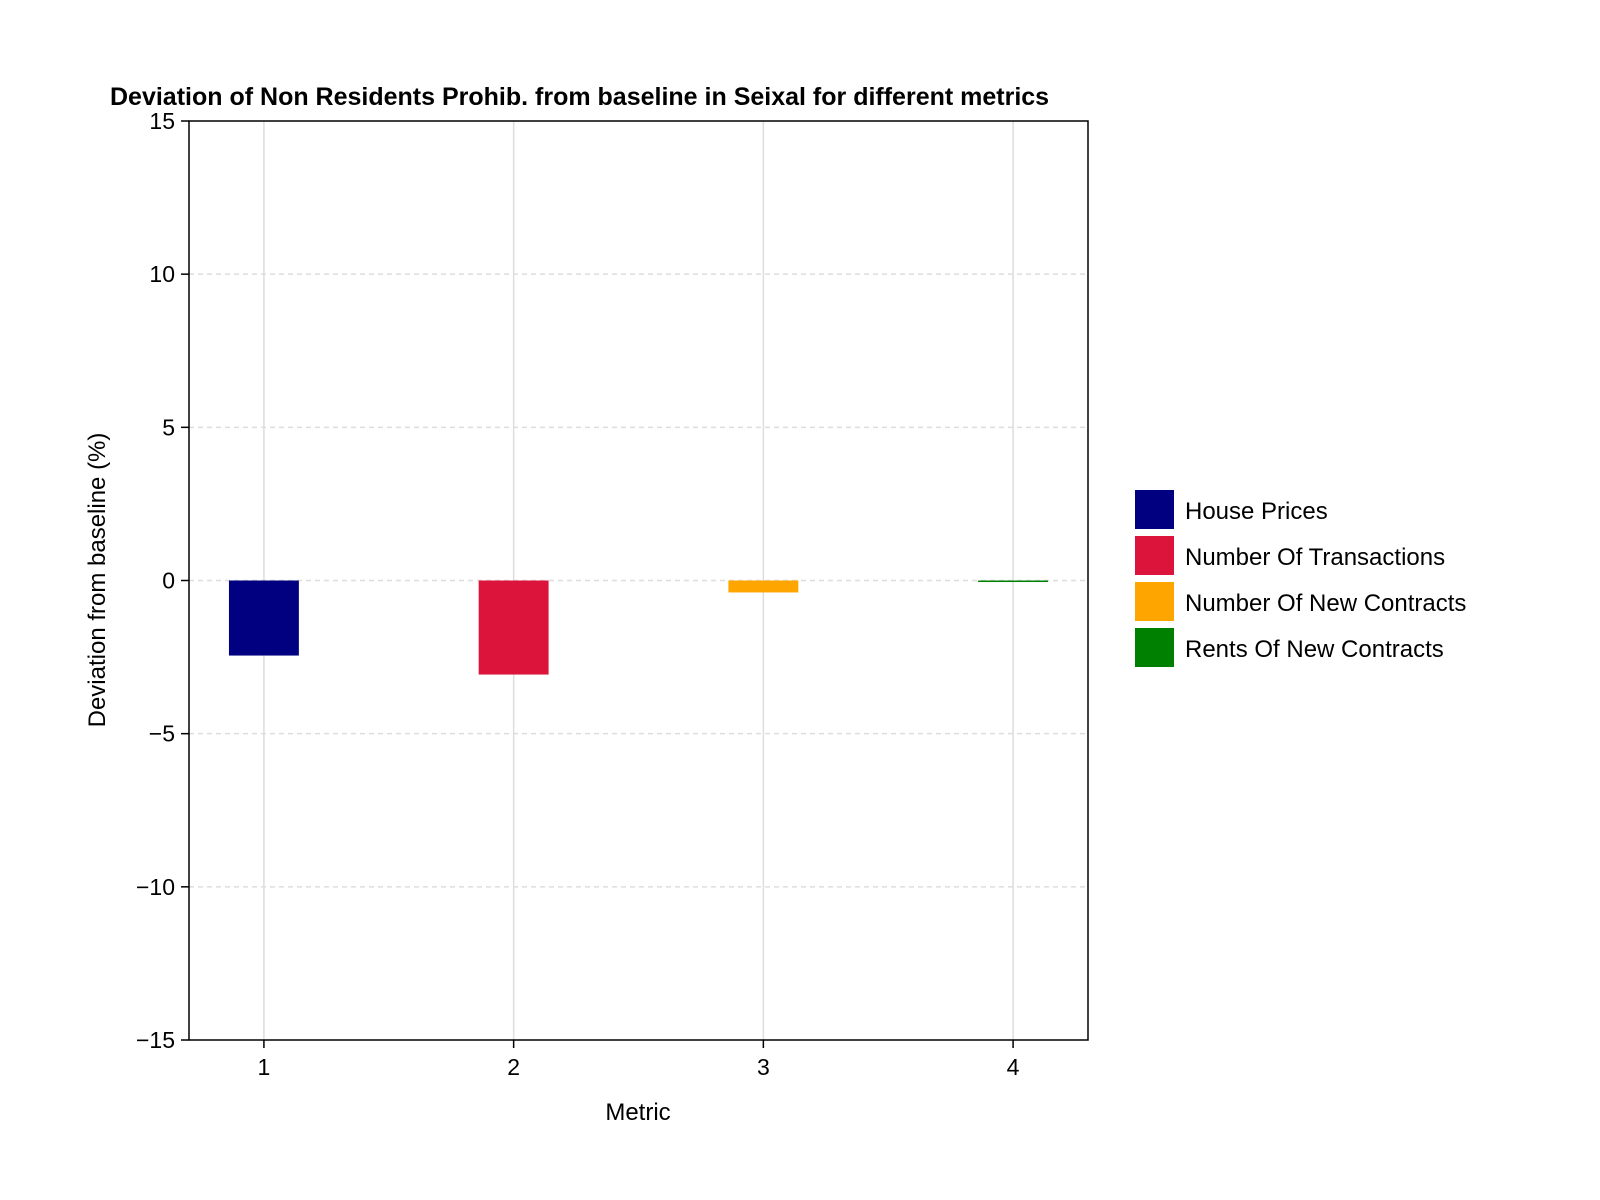 This screenshot has width=1600, height=1200. I want to click on legend-label-1: House Prices, so click(1256, 511).